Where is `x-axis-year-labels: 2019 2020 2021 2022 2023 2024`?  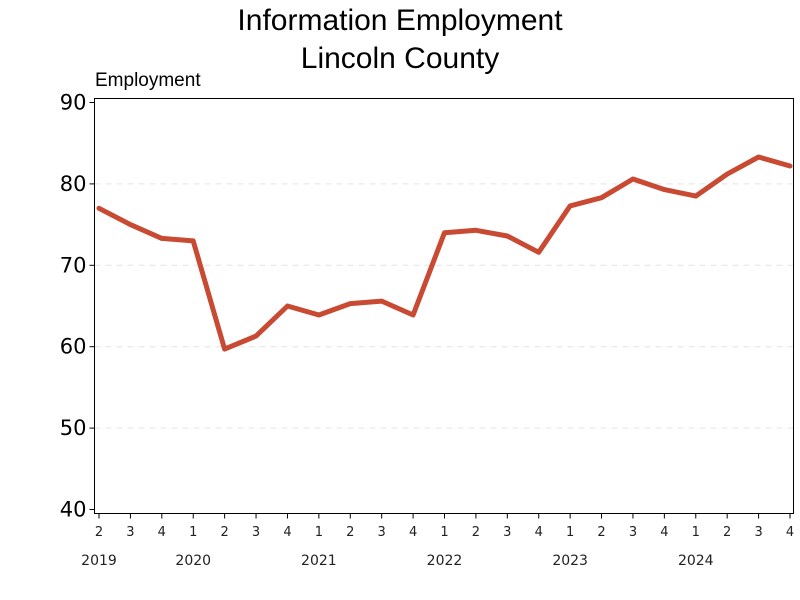 x-axis-year-labels: 2019 2020 2021 2022 2023 2024 is located at coordinates (397, 561).